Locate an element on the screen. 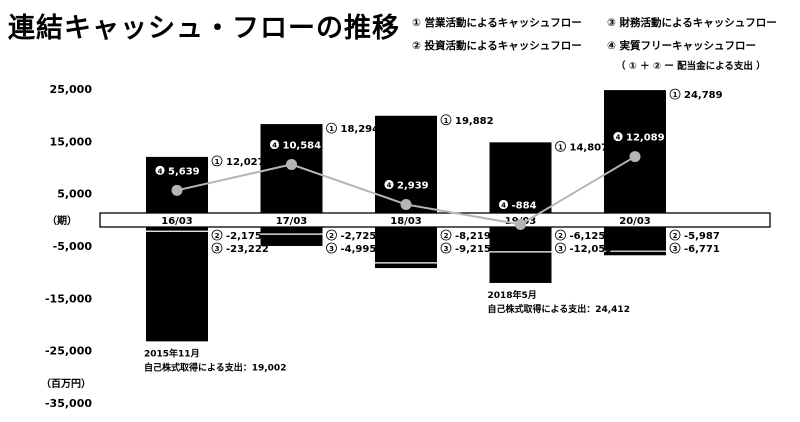 Image resolution: width=800 pixels, height=422 pixels. data-label-financing-cf: -9,215 is located at coordinates (473, 249).